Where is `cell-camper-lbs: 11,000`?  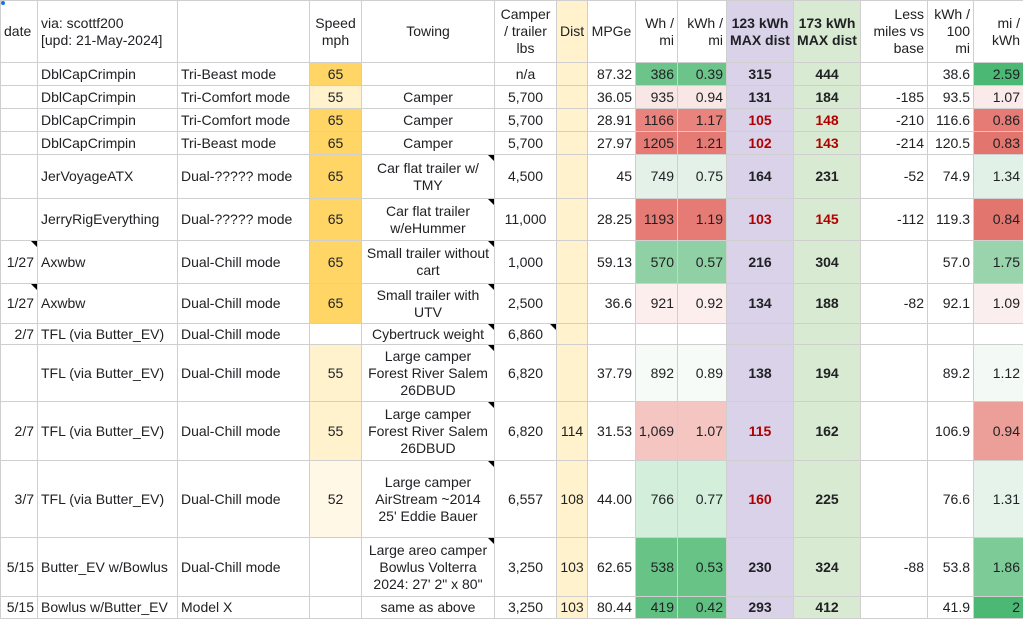 cell-camper-lbs: 11,000 is located at coordinates (525, 219).